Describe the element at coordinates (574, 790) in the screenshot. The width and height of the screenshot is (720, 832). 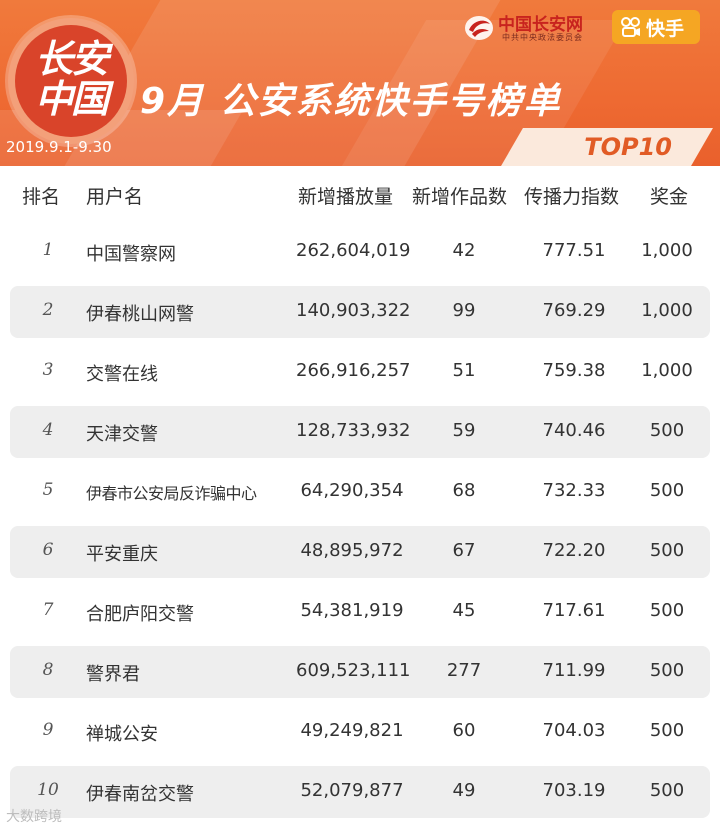
I see `row-influence-index: 703.19` at that location.